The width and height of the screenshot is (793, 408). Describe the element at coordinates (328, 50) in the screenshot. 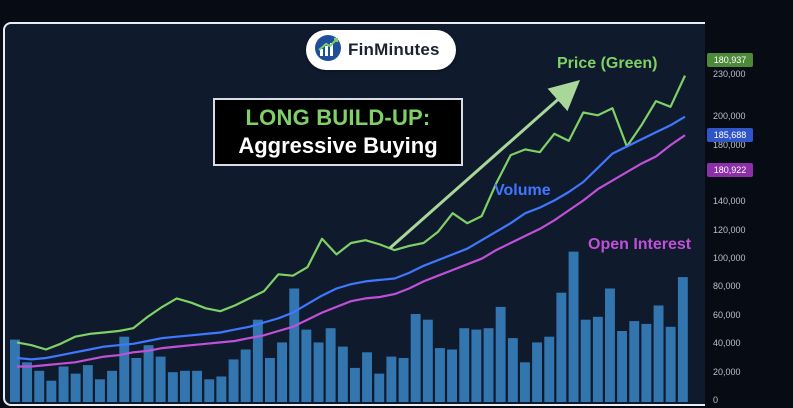

I see `growth-chart-icon` at that location.